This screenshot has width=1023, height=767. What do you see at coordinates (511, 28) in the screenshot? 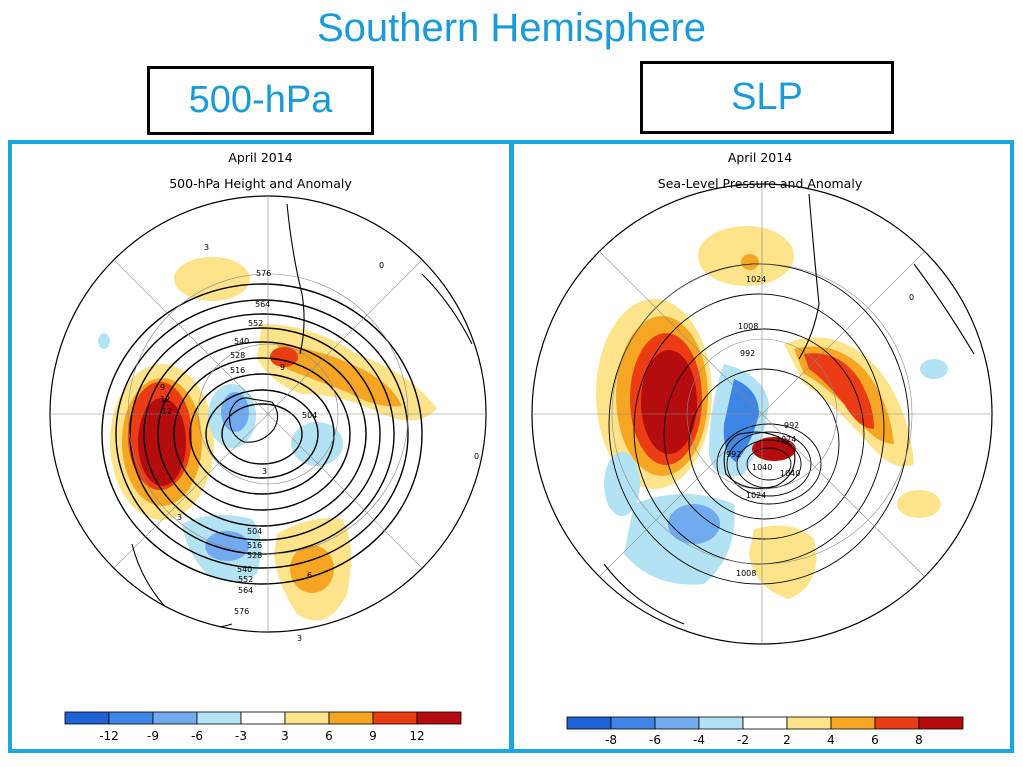
I see `slide-title: Southern Hemisphere` at bounding box center [511, 28].